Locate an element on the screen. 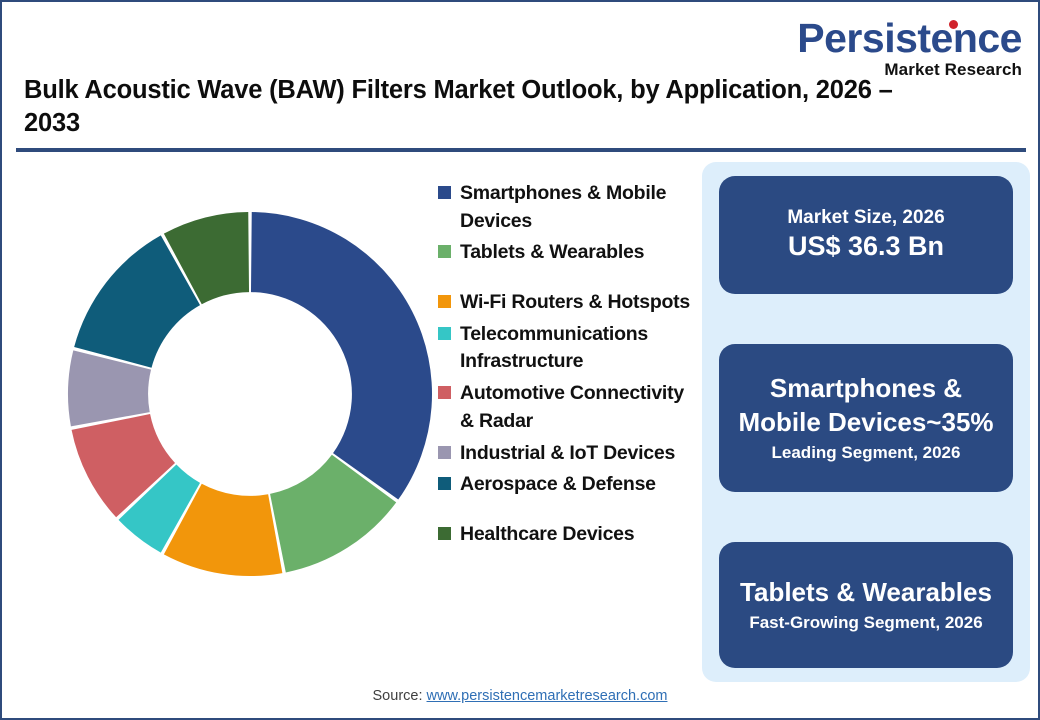 Image resolution: width=1040 pixels, height=720 pixels. legend-item: Wi-Fi Routers & Hotspots is located at coordinates (569, 303).